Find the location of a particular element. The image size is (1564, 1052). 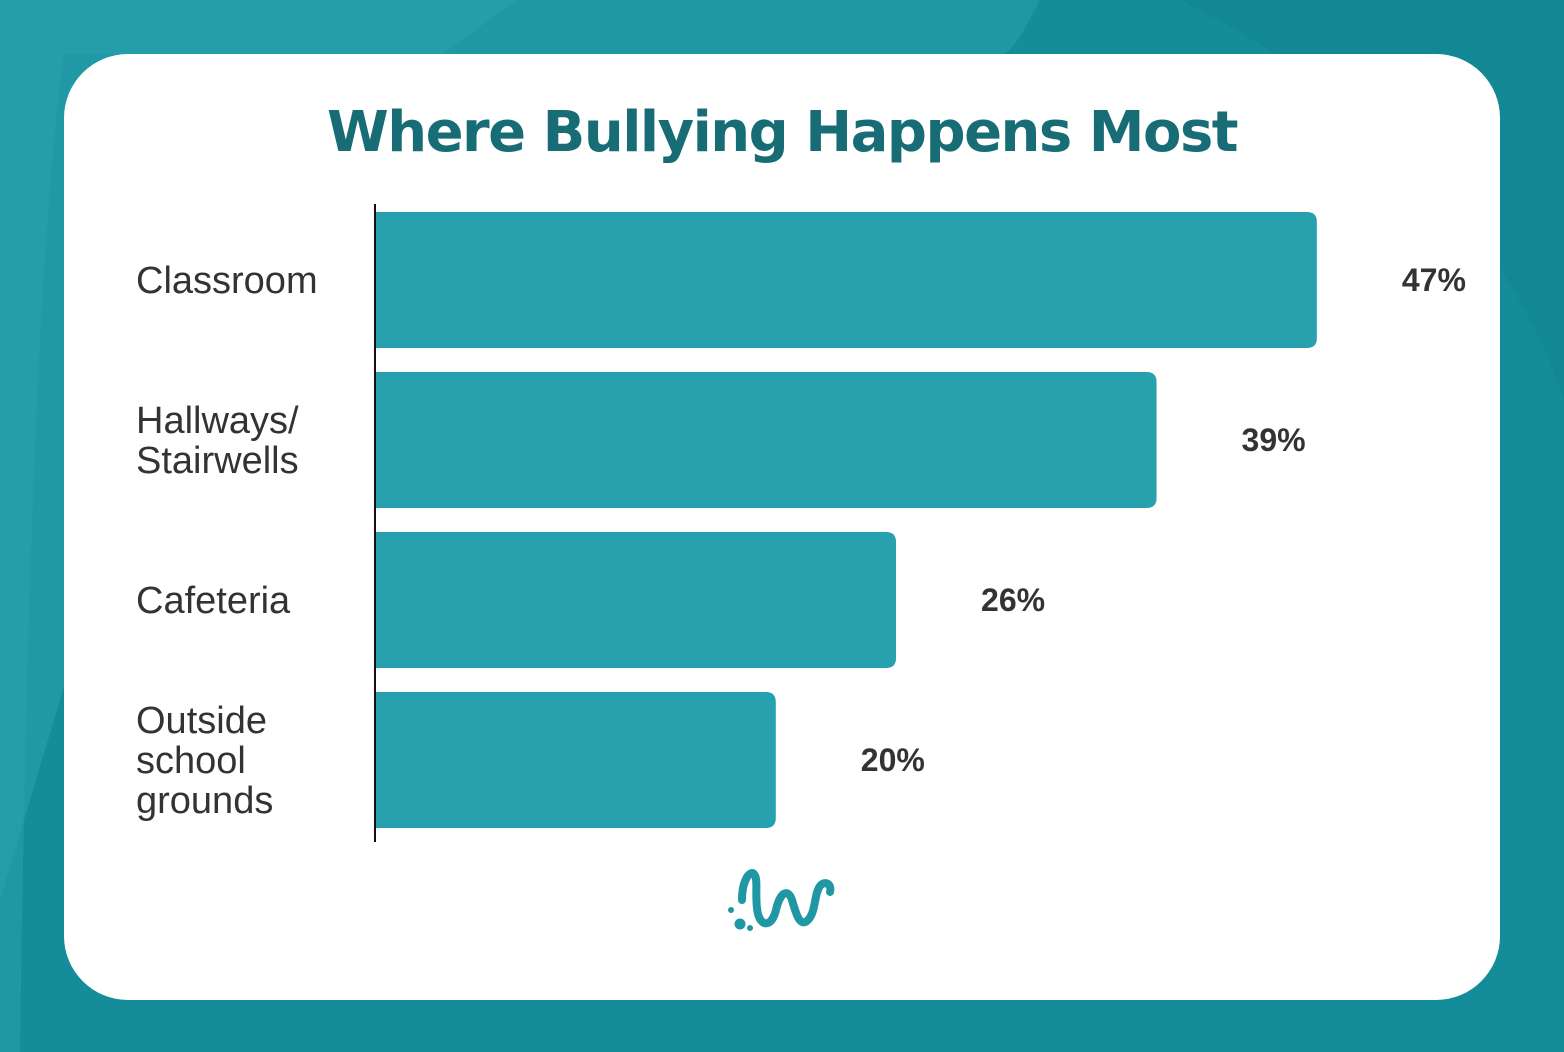

value-label-1: 39% is located at coordinates (1274, 440).